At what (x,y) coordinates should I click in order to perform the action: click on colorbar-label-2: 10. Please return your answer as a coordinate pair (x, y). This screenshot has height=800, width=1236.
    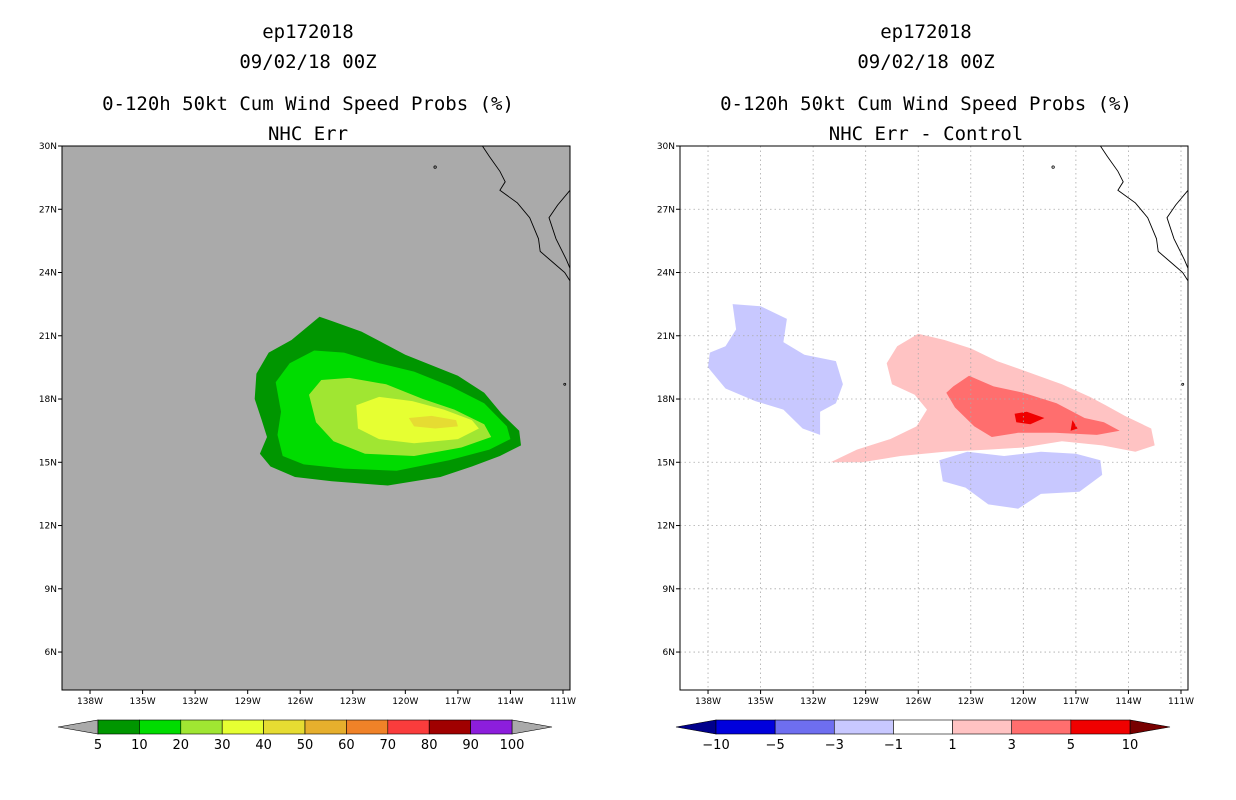
    Looking at the image, I should click on (139, 745).